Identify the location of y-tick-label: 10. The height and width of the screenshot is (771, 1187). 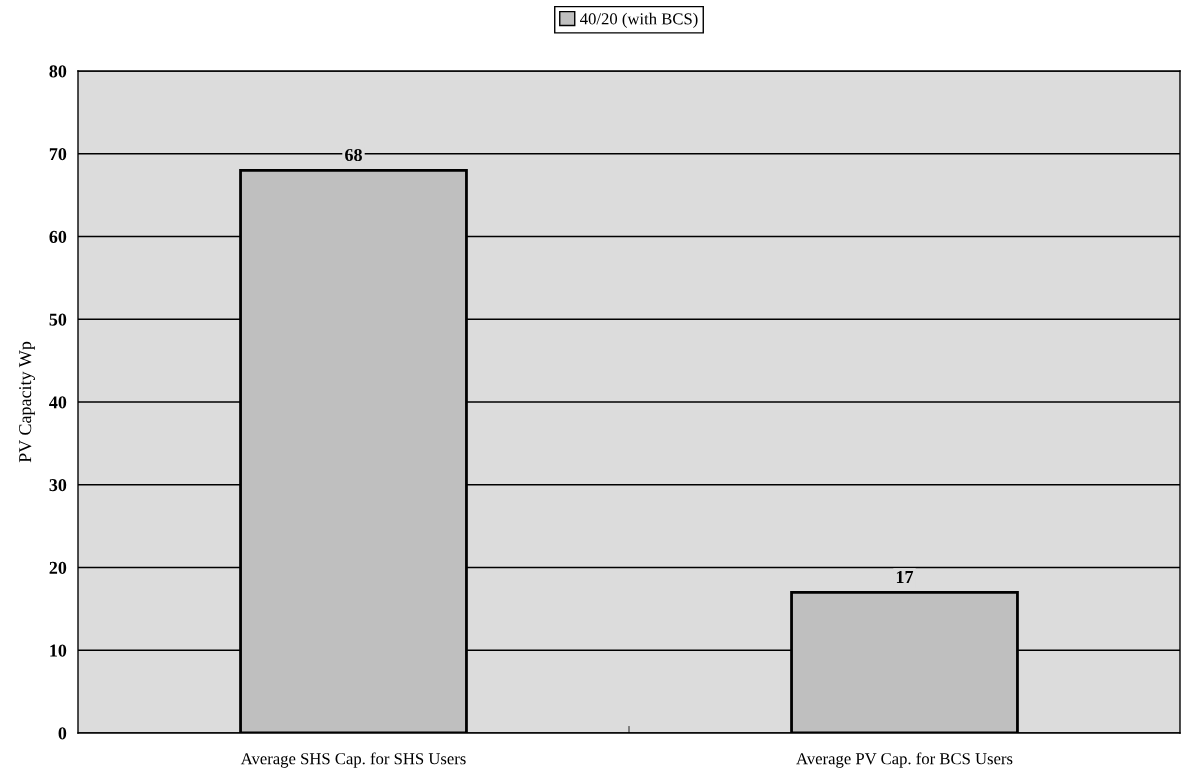
(58, 650).